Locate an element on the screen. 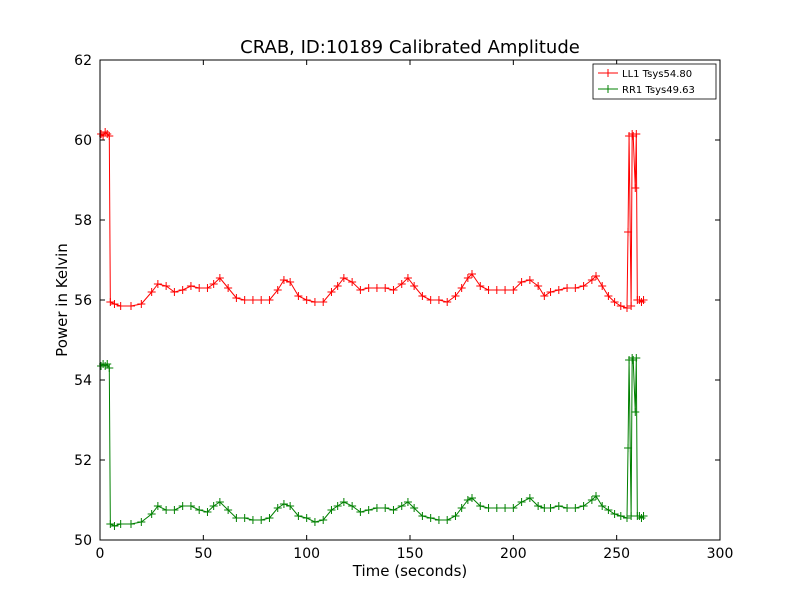 This screenshot has height=604, width=800. x-tick-label: 100 is located at coordinates (306, 554).